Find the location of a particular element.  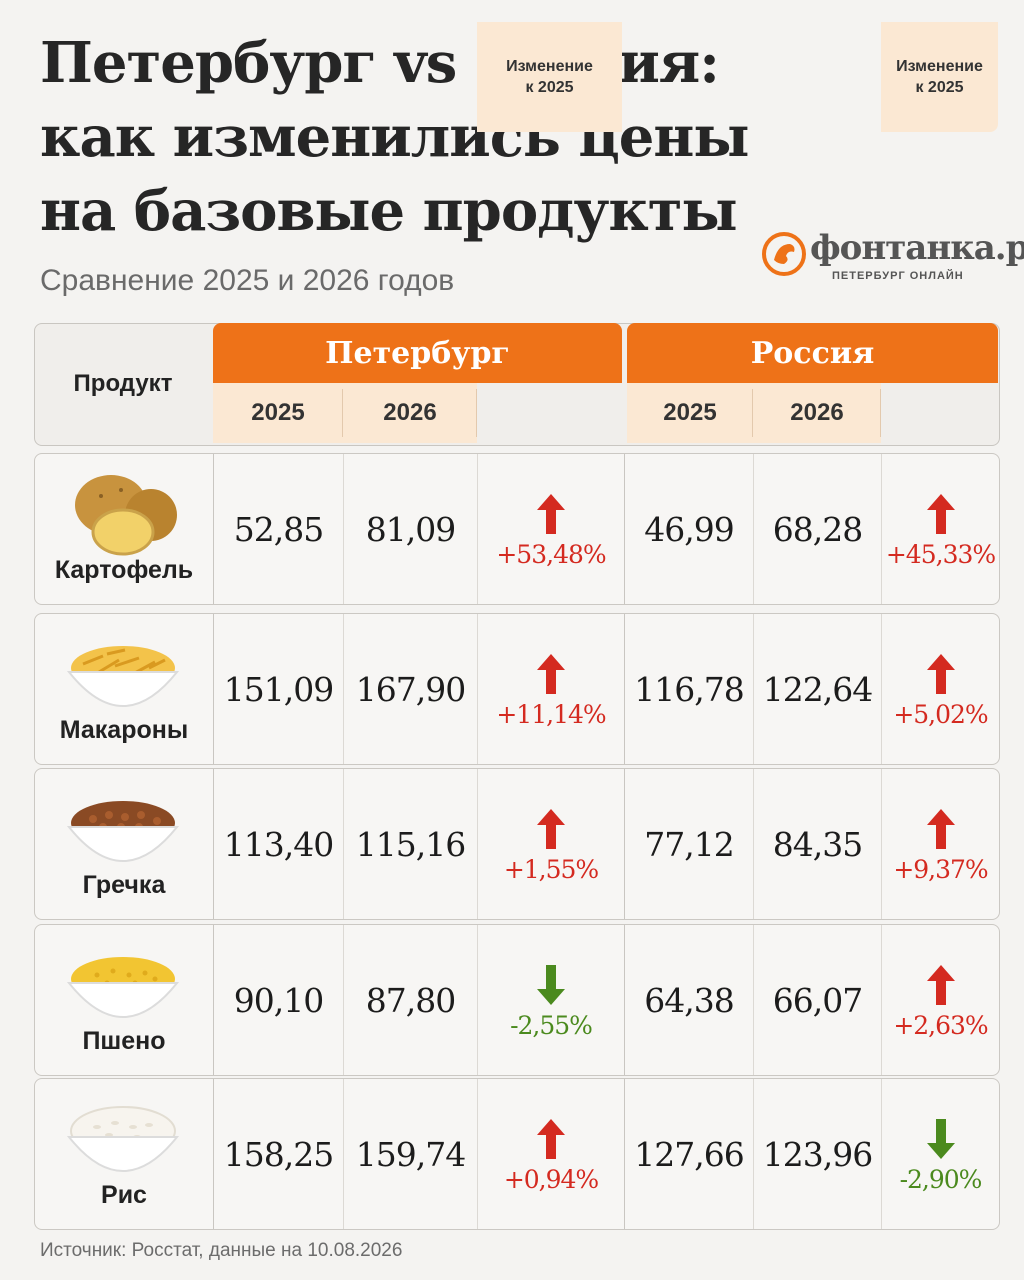

table-row: Рис 158,25 159,74 +0,94% 127,66 123,96 -2,90% is located at coordinates (517, 1154).